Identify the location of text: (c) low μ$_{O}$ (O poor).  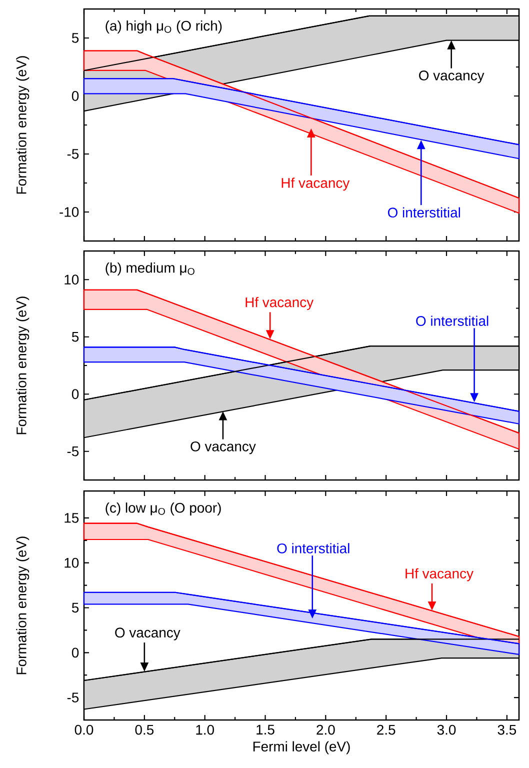
(163, 509).